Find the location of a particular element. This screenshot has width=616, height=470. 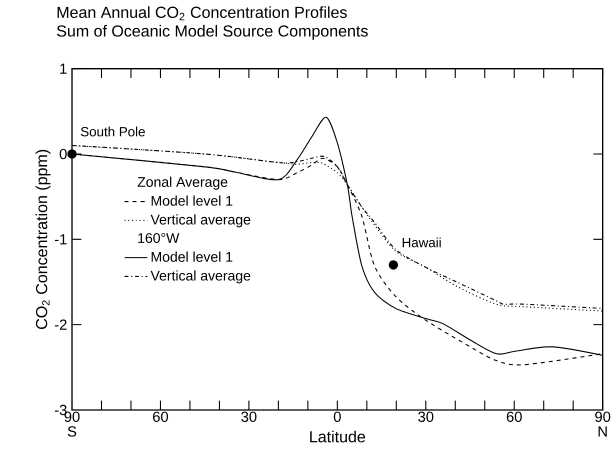

annotation: 160°W is located at coordinates (159, 238).